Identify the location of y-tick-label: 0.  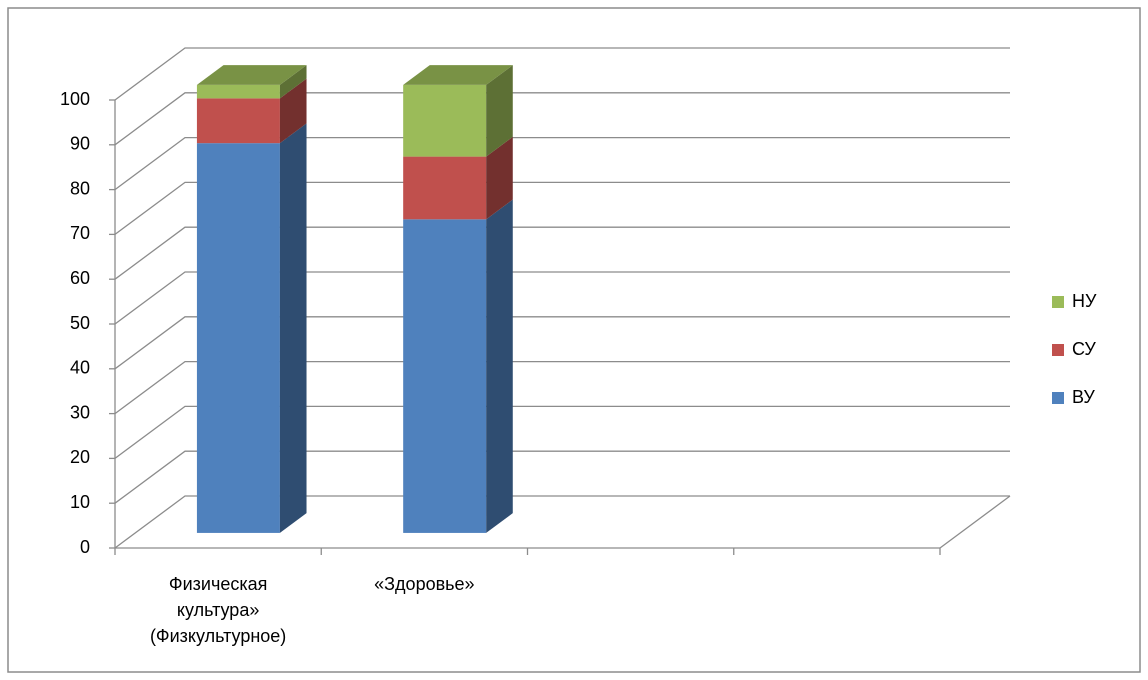
(85, 547).